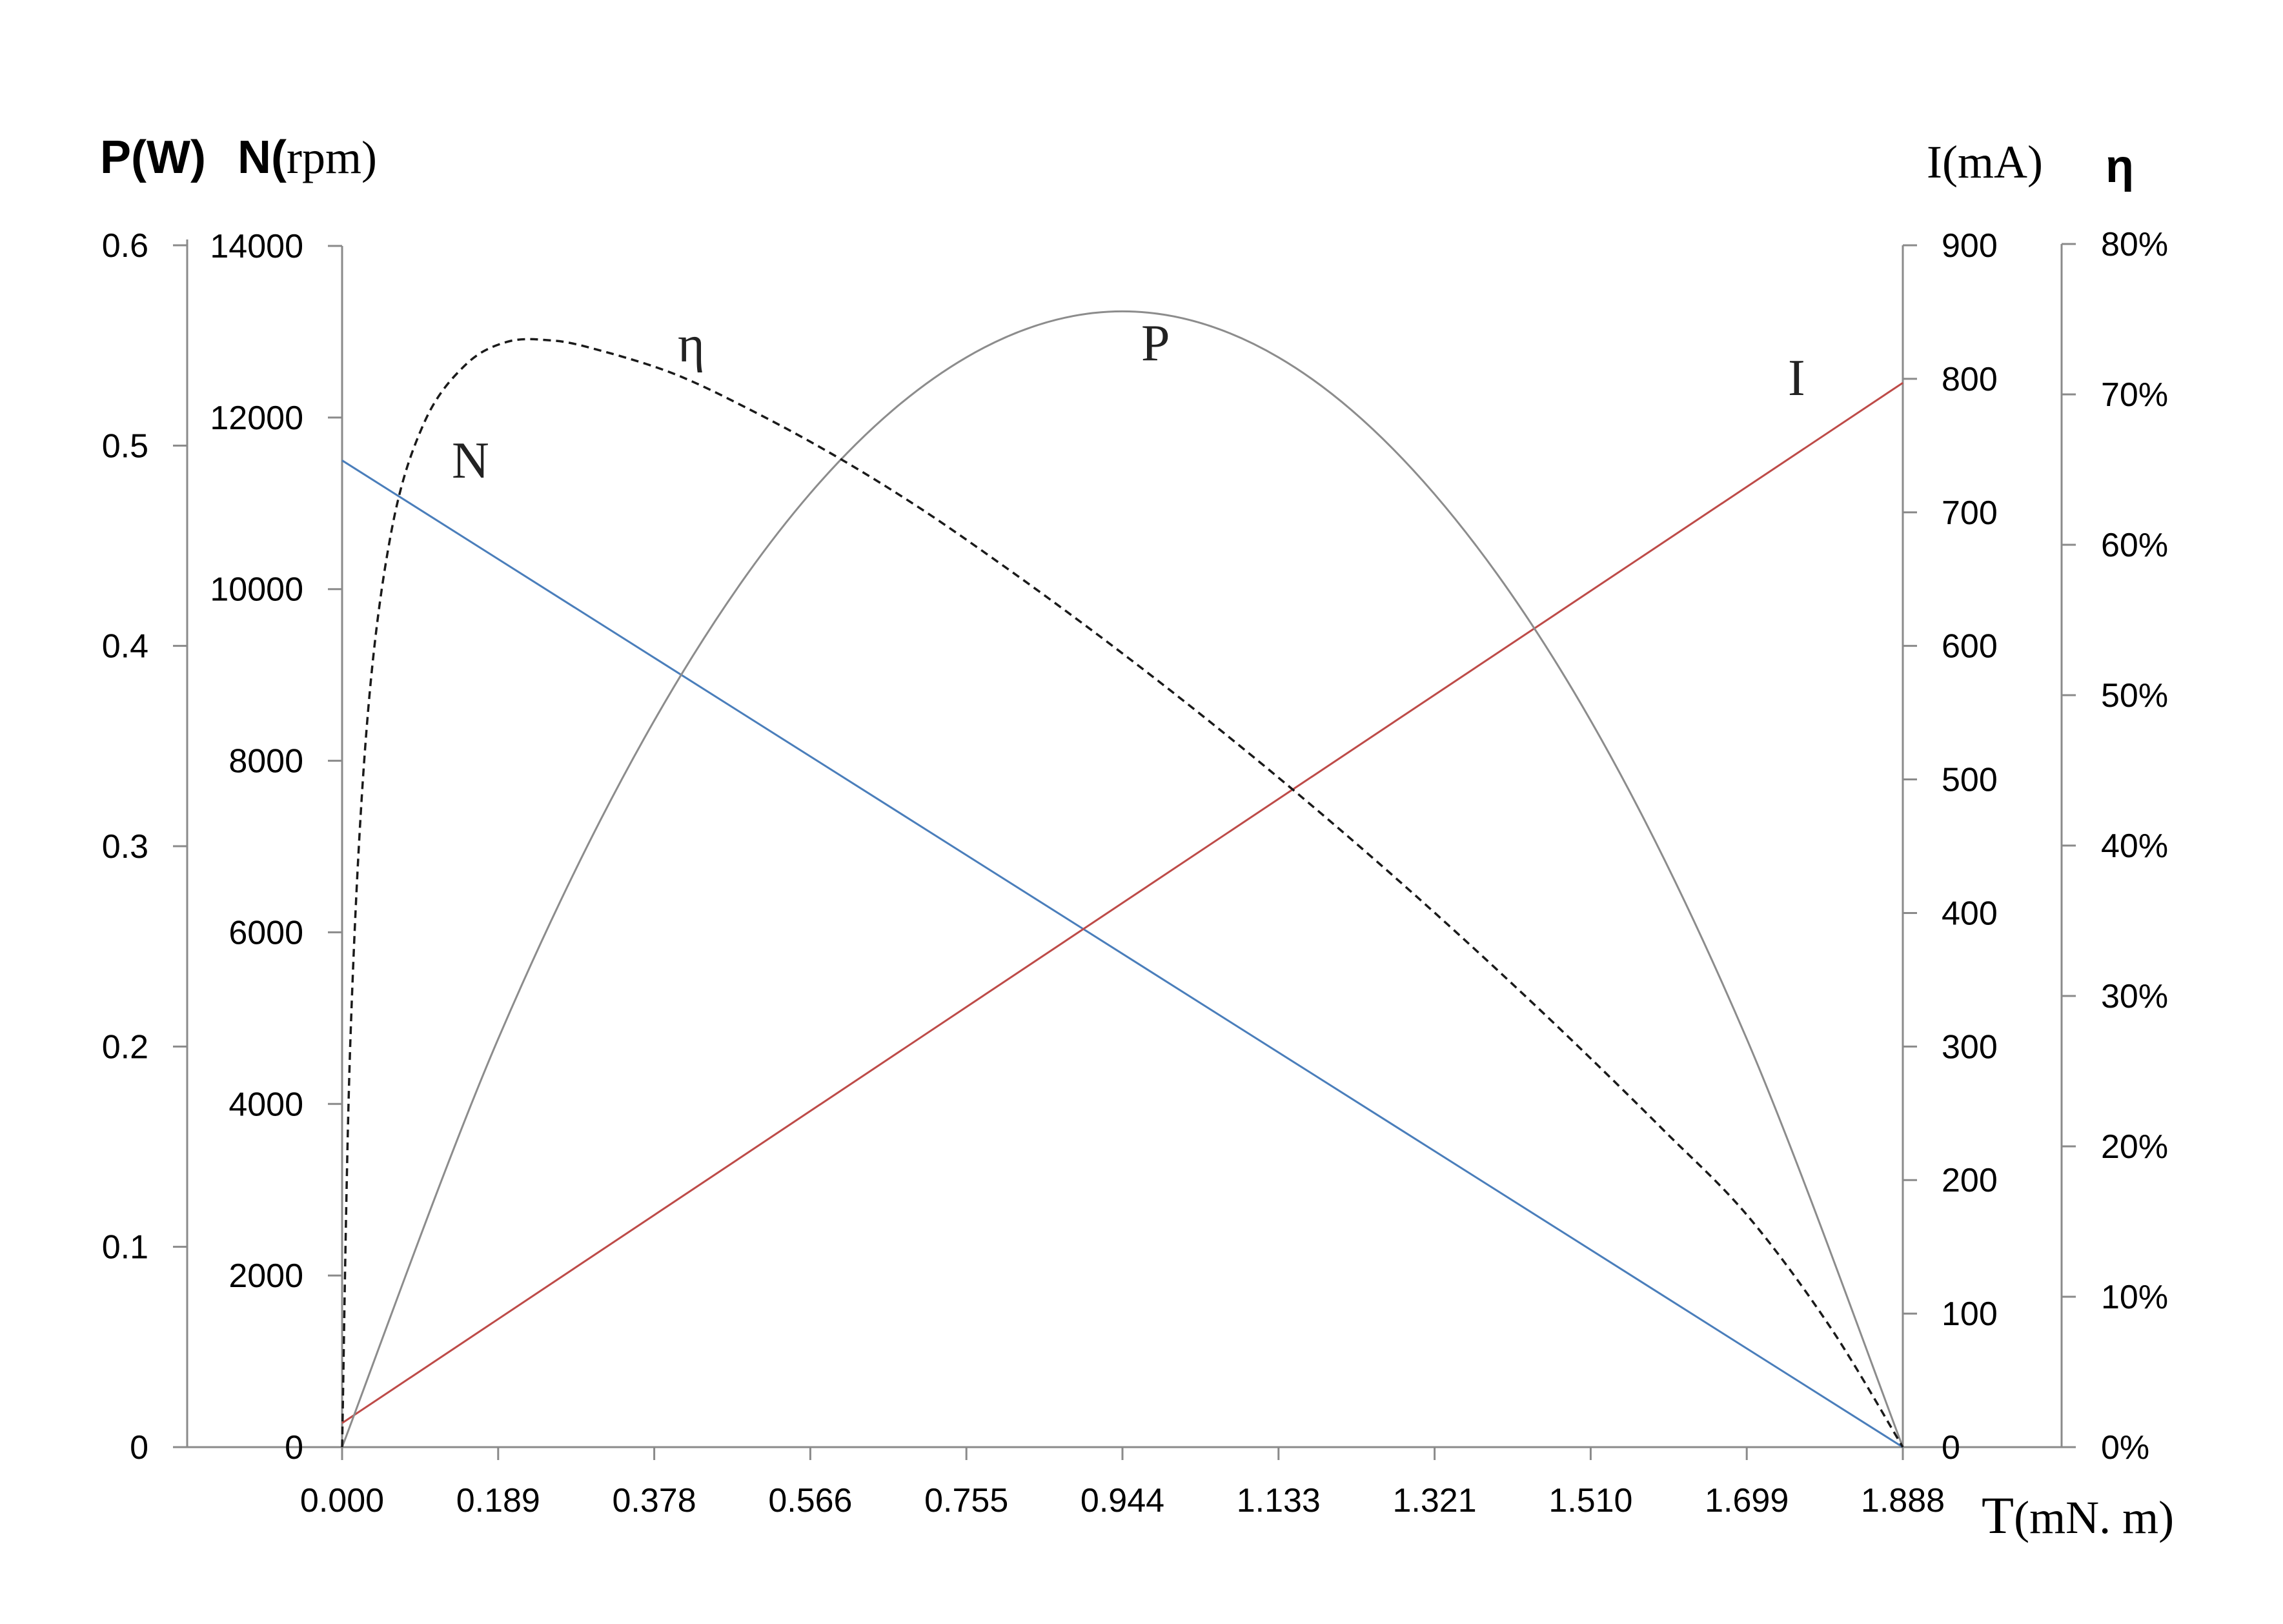  Describe the element at coordinates (2134, 1147) in the screenshot. I see `eta-tick-label: 20%` at that location.